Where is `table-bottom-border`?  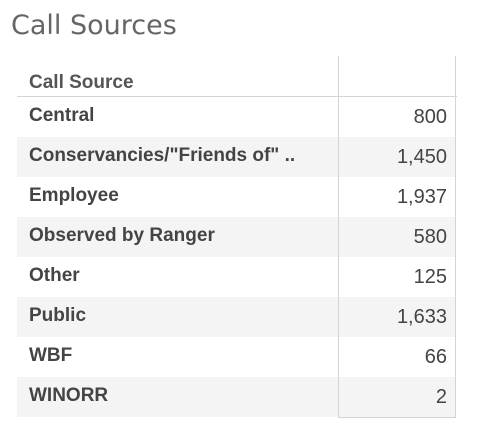 table-bottom-border is located at coordinates (397, 417).